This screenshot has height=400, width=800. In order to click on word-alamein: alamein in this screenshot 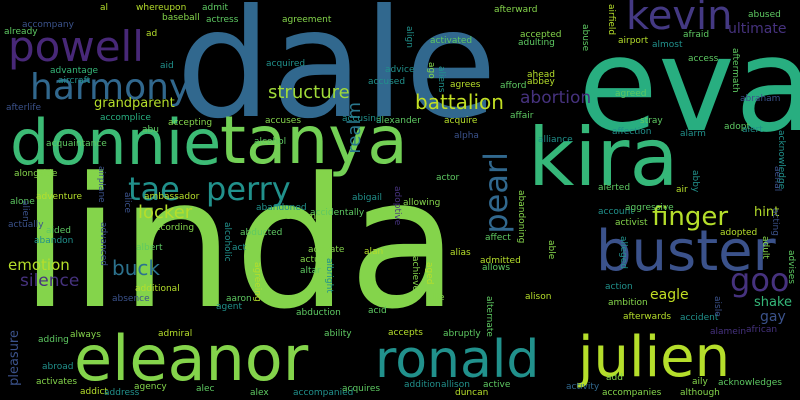, I will do `click(728, 332)`.